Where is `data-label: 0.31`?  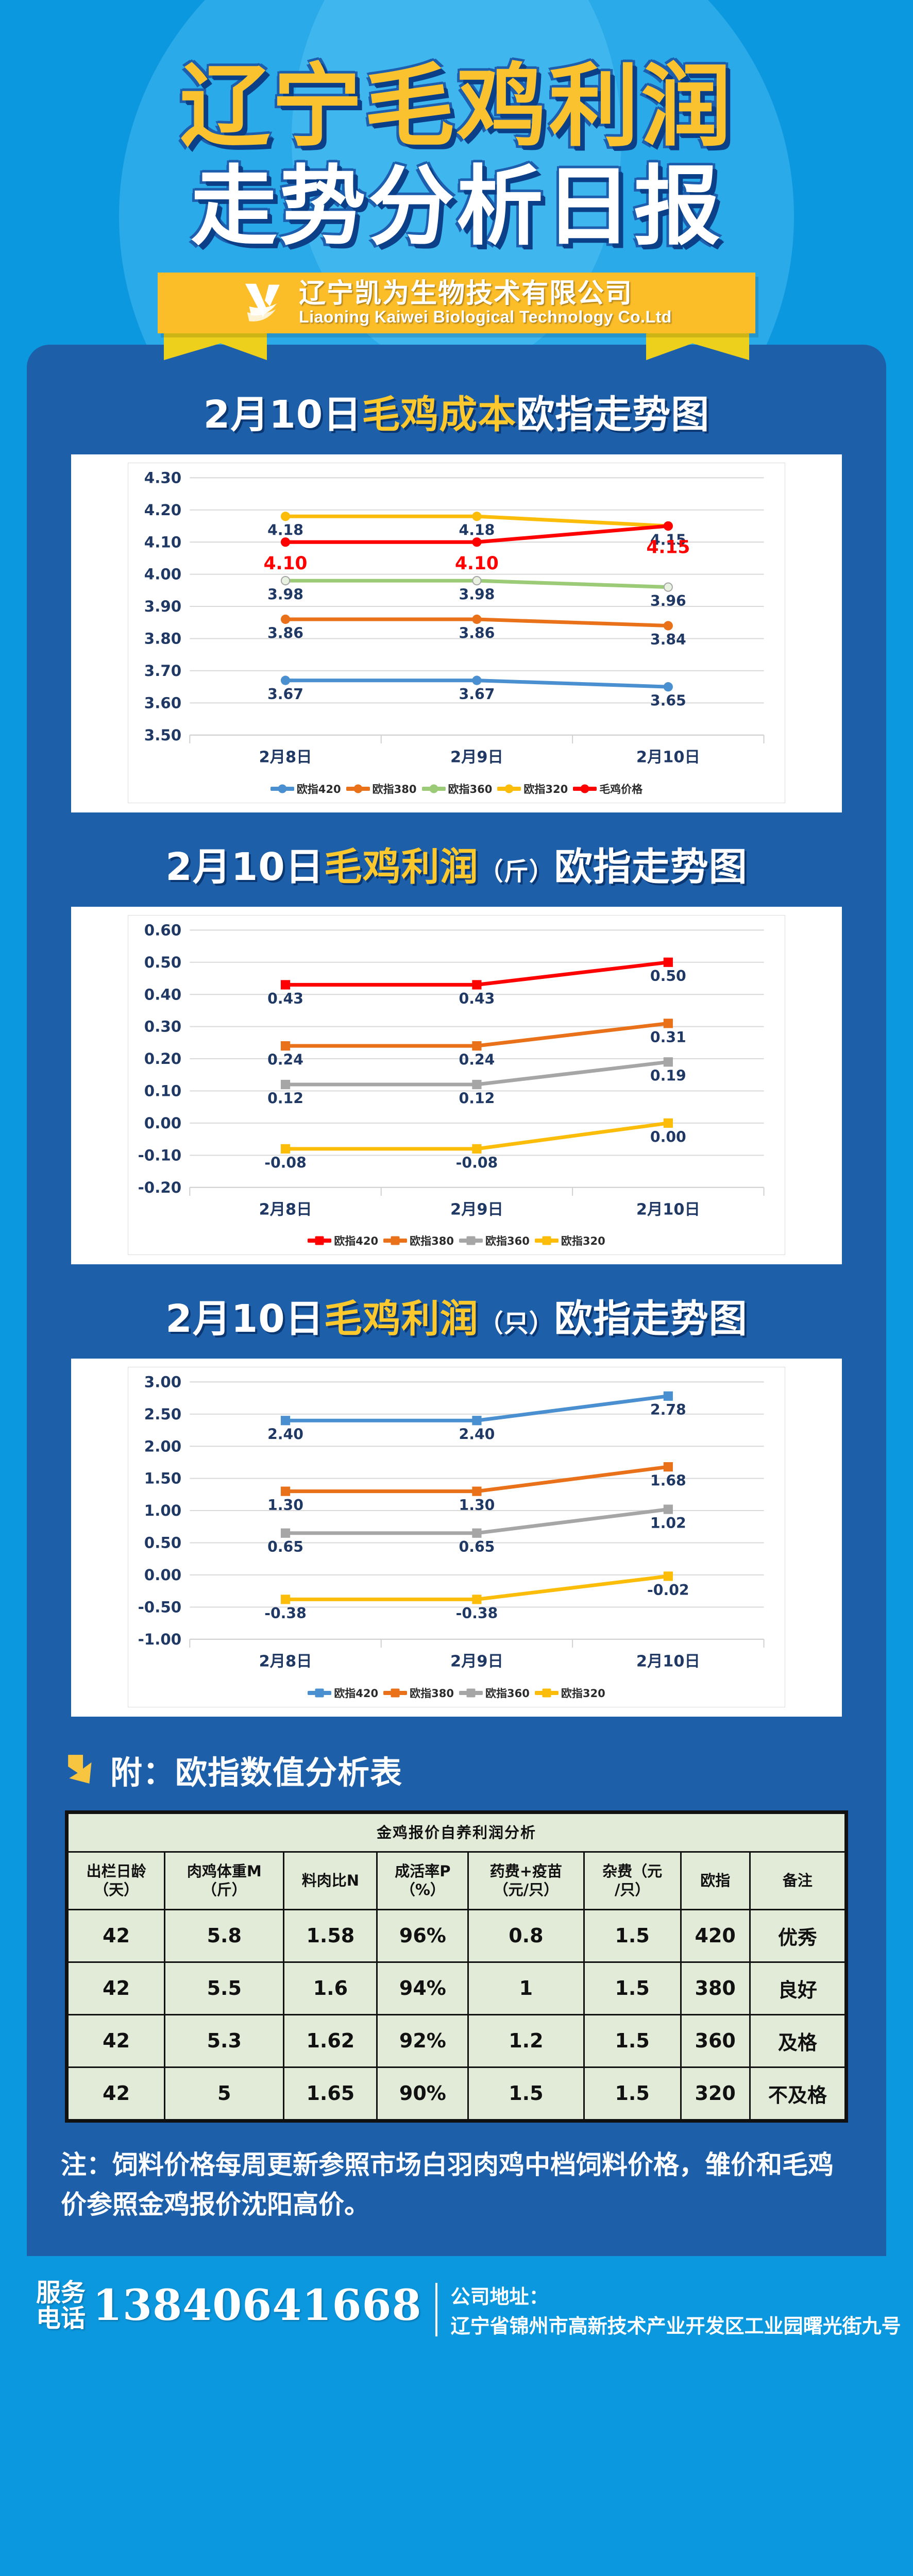
data-label: 0.31 is located at coordinates (668, 1036).